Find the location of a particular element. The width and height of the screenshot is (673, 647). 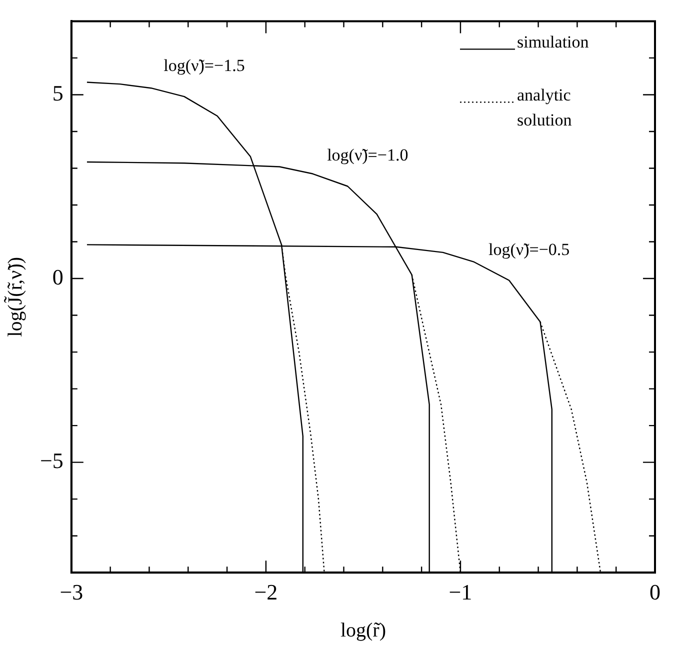

x-axis-title: log(r̃) is located at coordinates (363, 630).